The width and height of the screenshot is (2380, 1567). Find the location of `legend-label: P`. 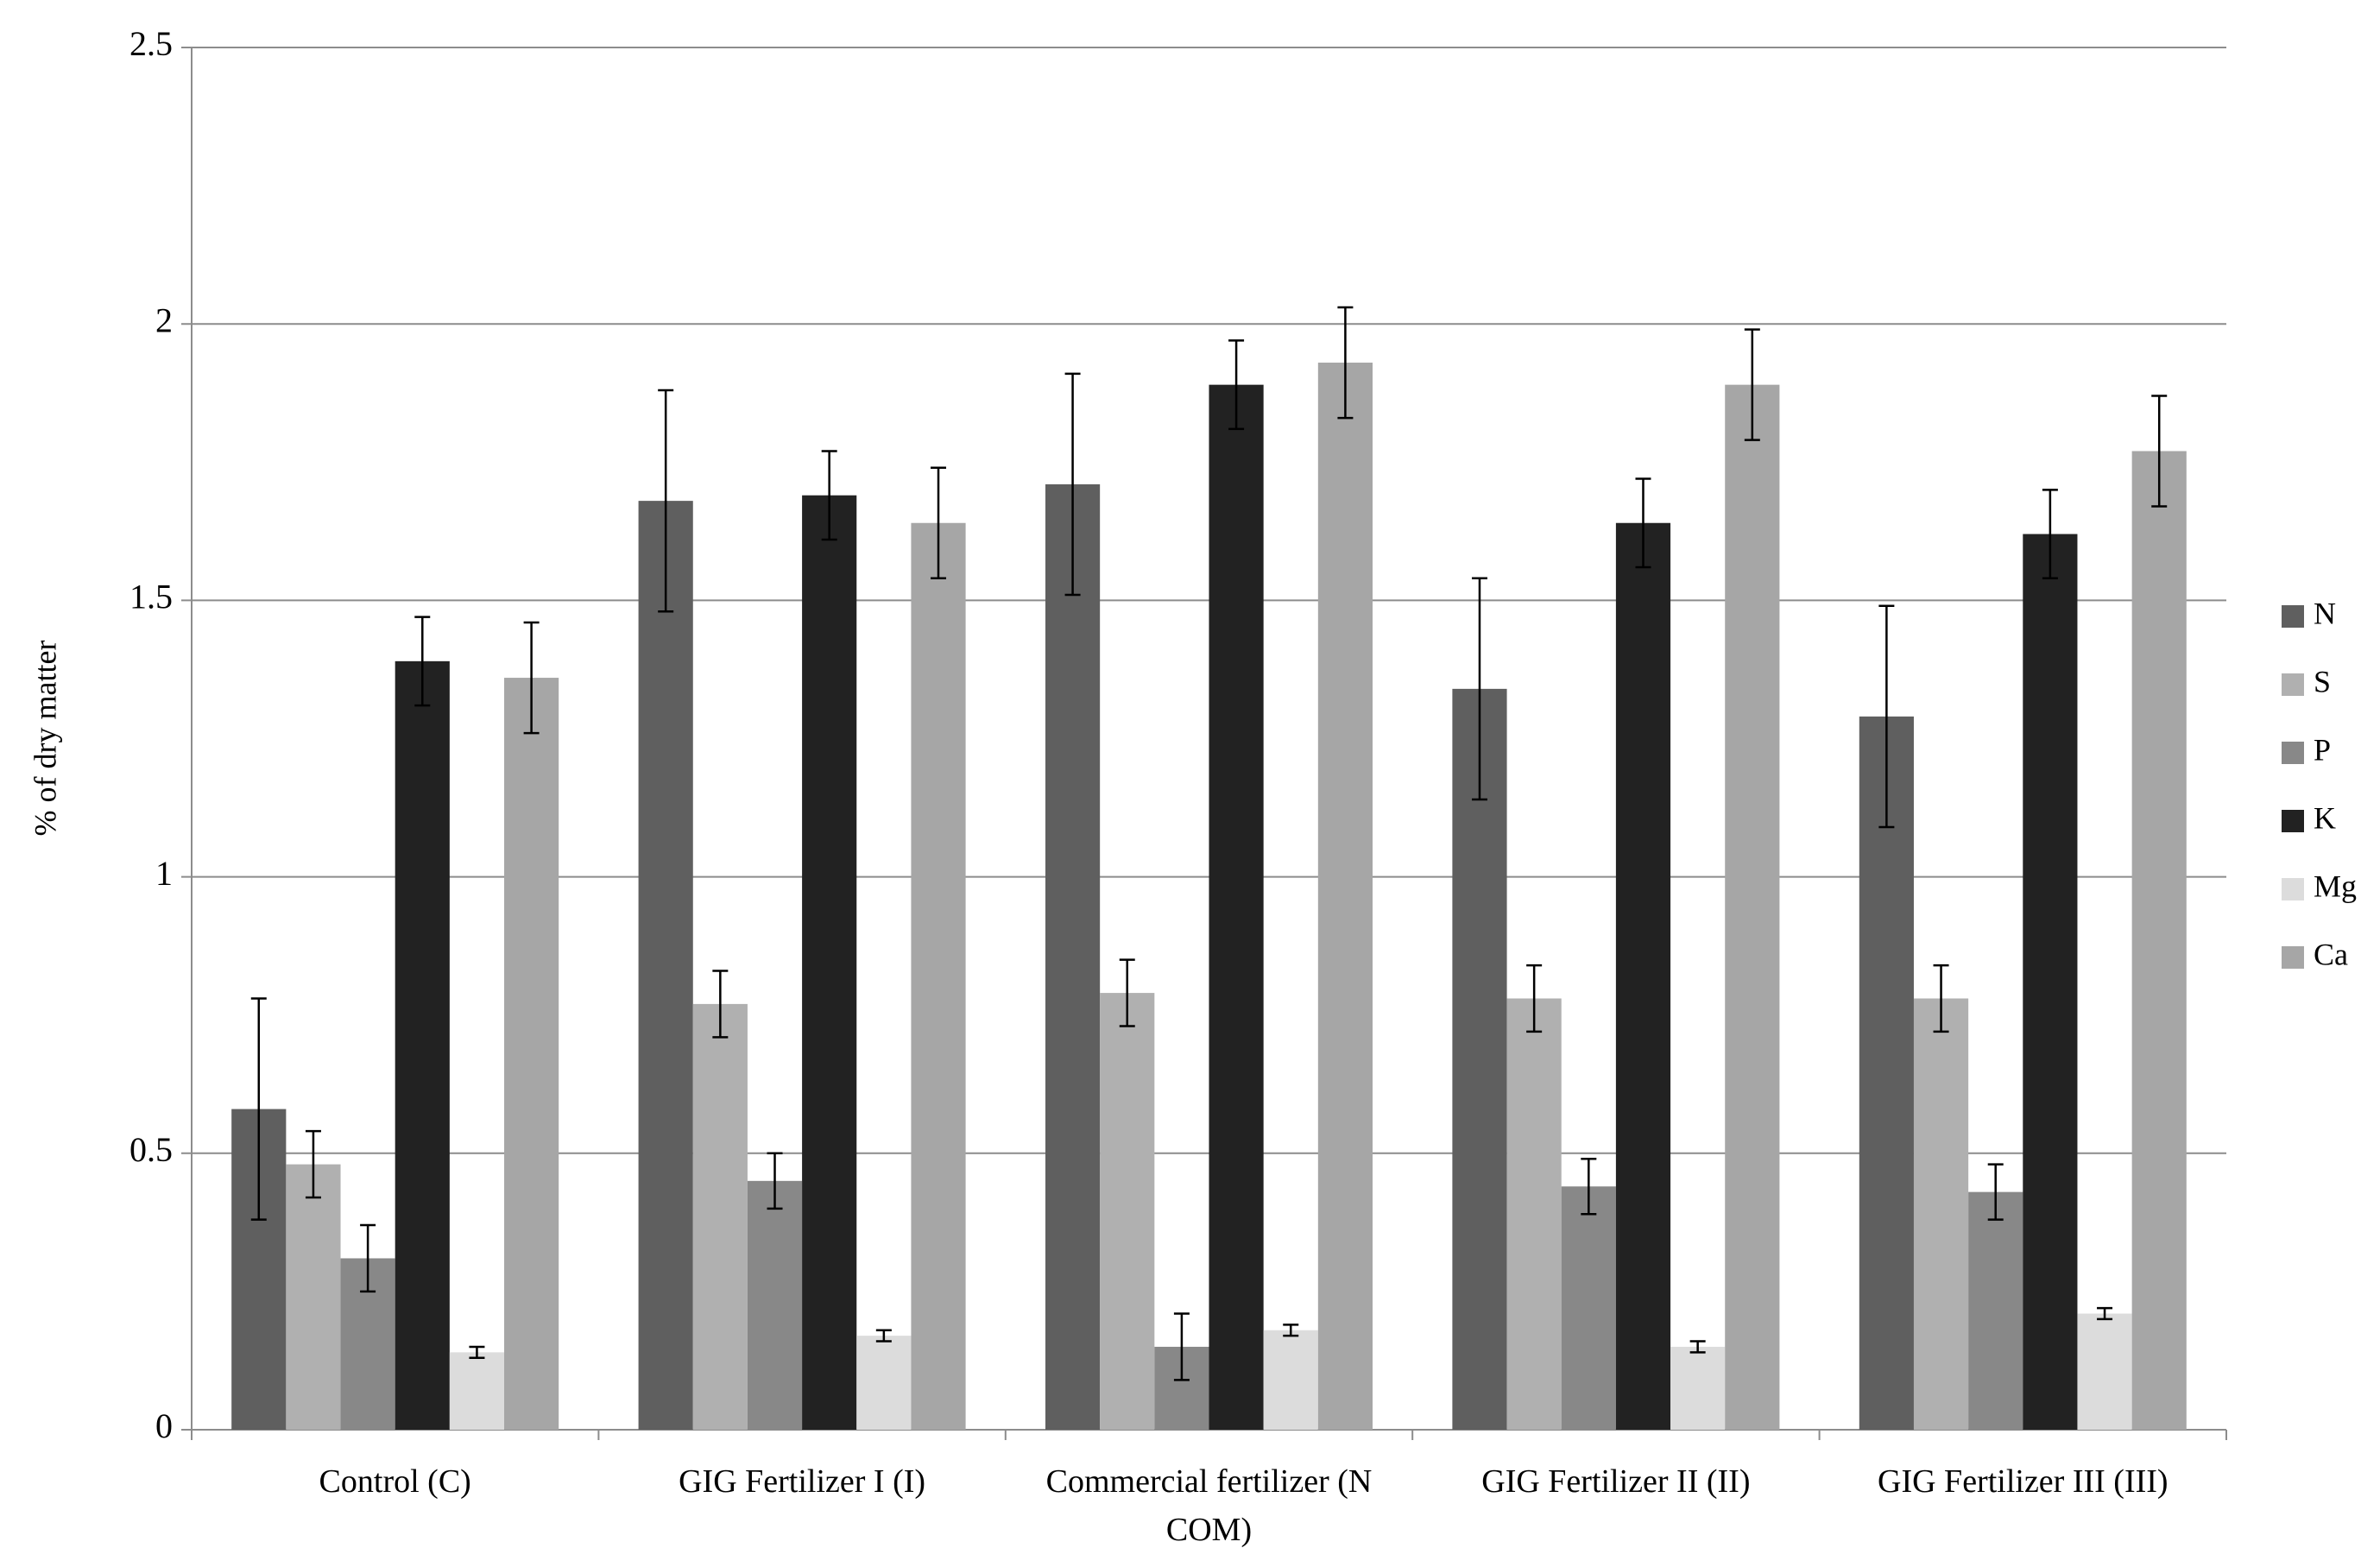

legend-label: P is located at coordinates (2322, 749).